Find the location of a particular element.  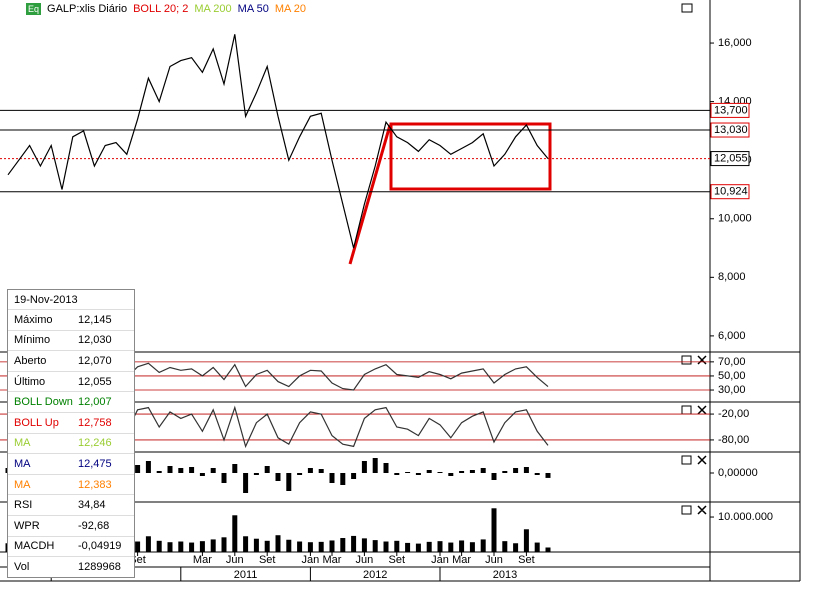

y-tick-label: 6,000 is located at coordinates (732, 336).